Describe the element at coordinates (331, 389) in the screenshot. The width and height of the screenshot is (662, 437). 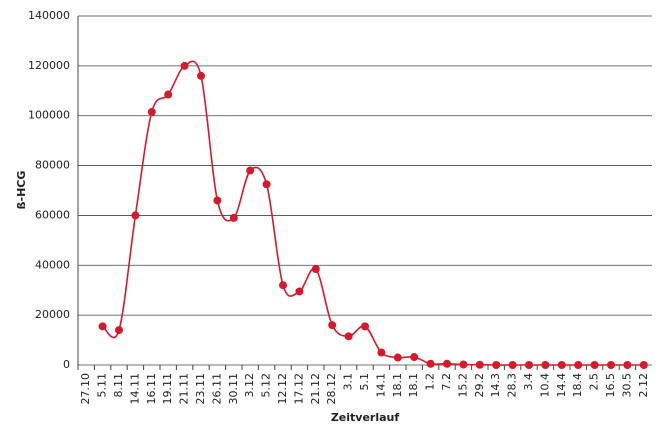
I see `x-tick-label: 28.12` at that location.